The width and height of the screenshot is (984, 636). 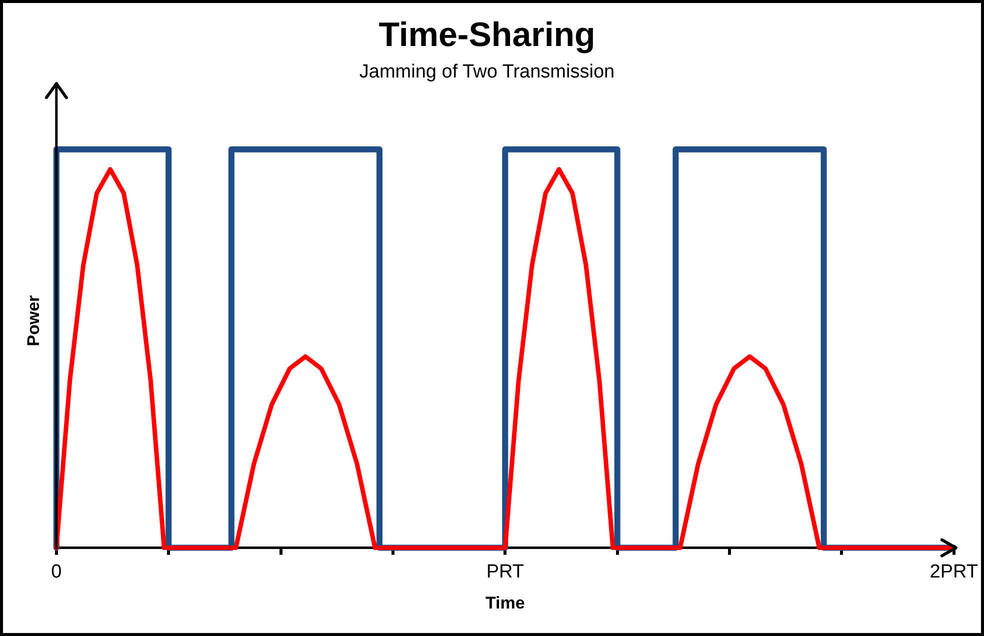 What do you see at coordinates (487, 71) in the screenshot?
I see `chart-subtitle: Jamming of Two Transmission` at bounding box center [487, 71].